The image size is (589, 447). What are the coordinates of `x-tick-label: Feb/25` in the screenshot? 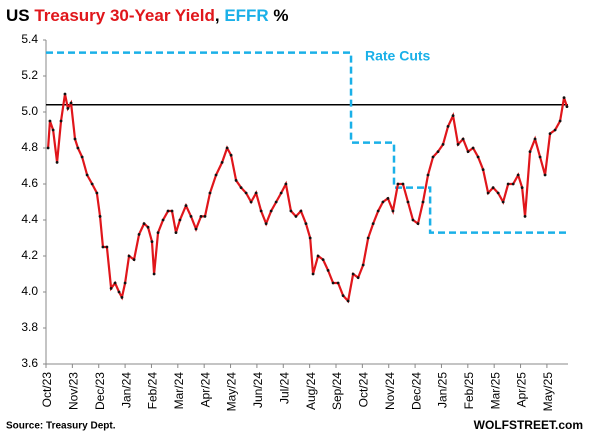 It's located at (469, 391).